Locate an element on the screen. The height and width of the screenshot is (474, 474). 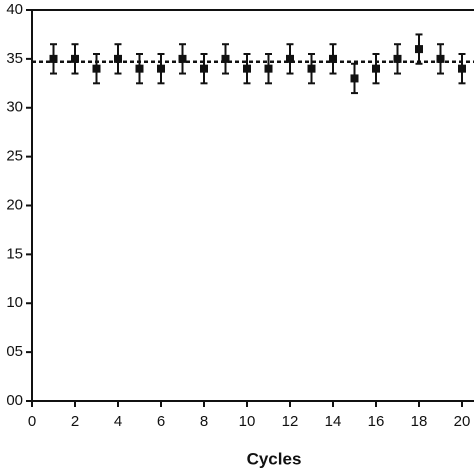
x-tick-label: 12 is located at coordinates (290, 421).